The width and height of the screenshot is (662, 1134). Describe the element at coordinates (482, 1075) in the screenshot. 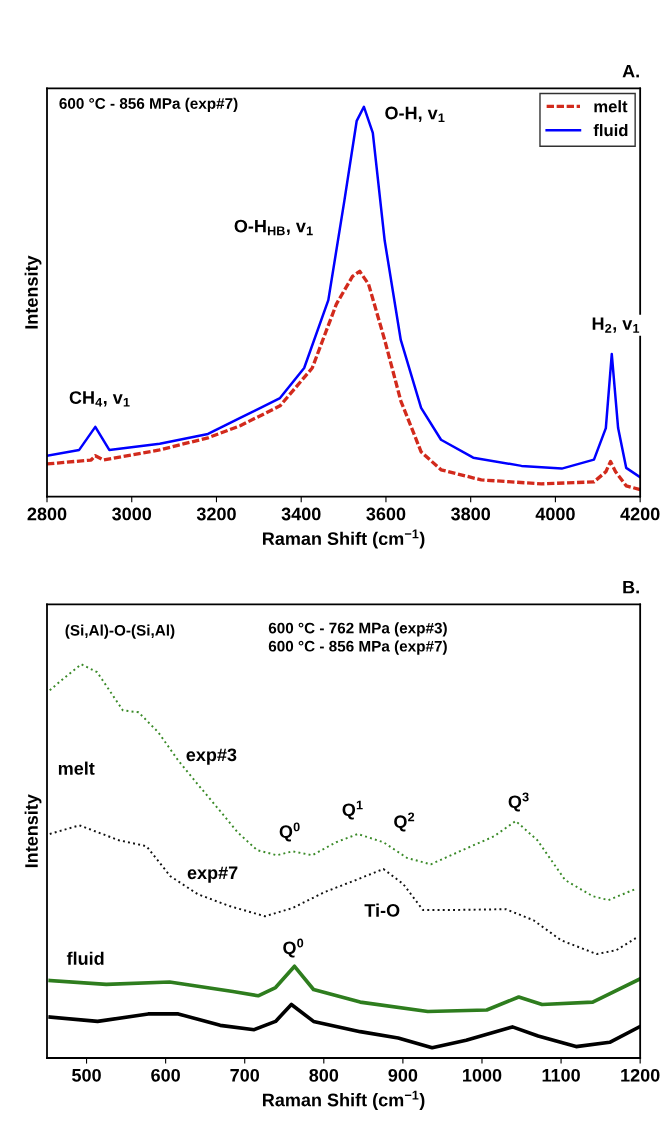

I see `x-tick-label: 1000` at that location.